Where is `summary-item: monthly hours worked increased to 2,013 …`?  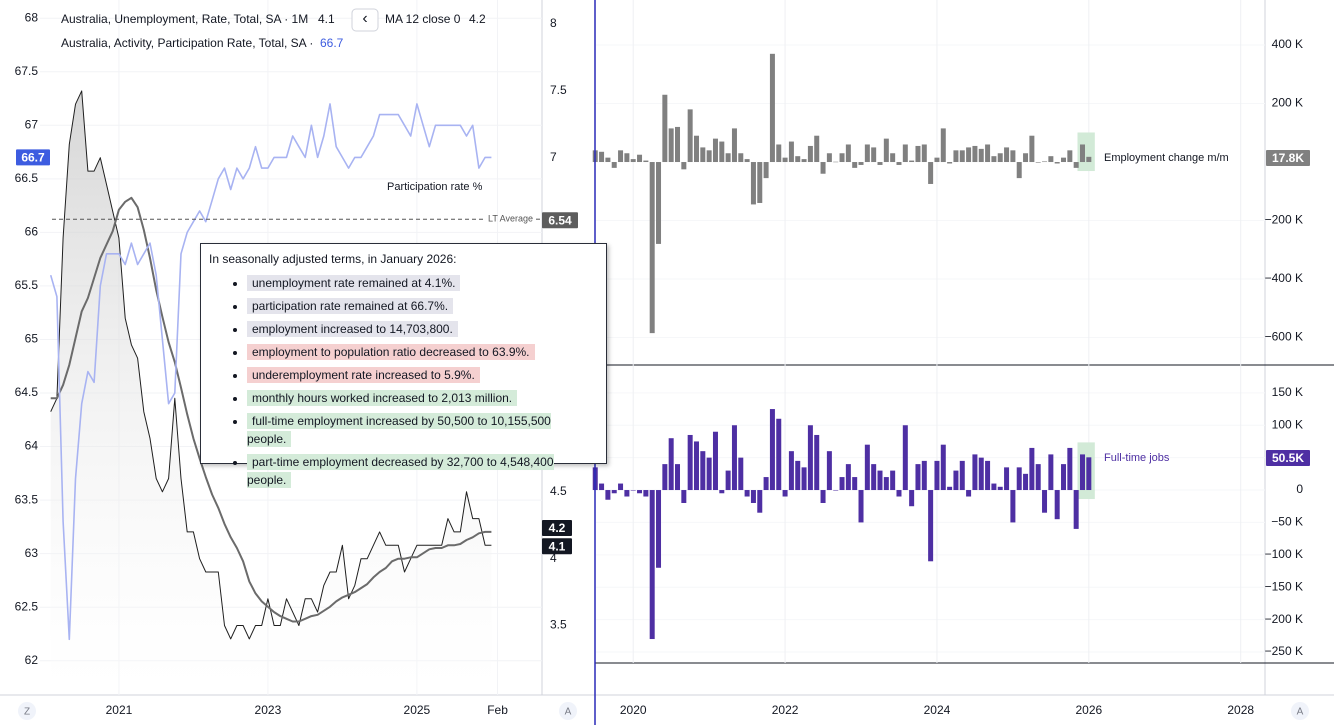
summary-item: monthly hours worked increased to 2,013 … is located at coordinates (422, 398).